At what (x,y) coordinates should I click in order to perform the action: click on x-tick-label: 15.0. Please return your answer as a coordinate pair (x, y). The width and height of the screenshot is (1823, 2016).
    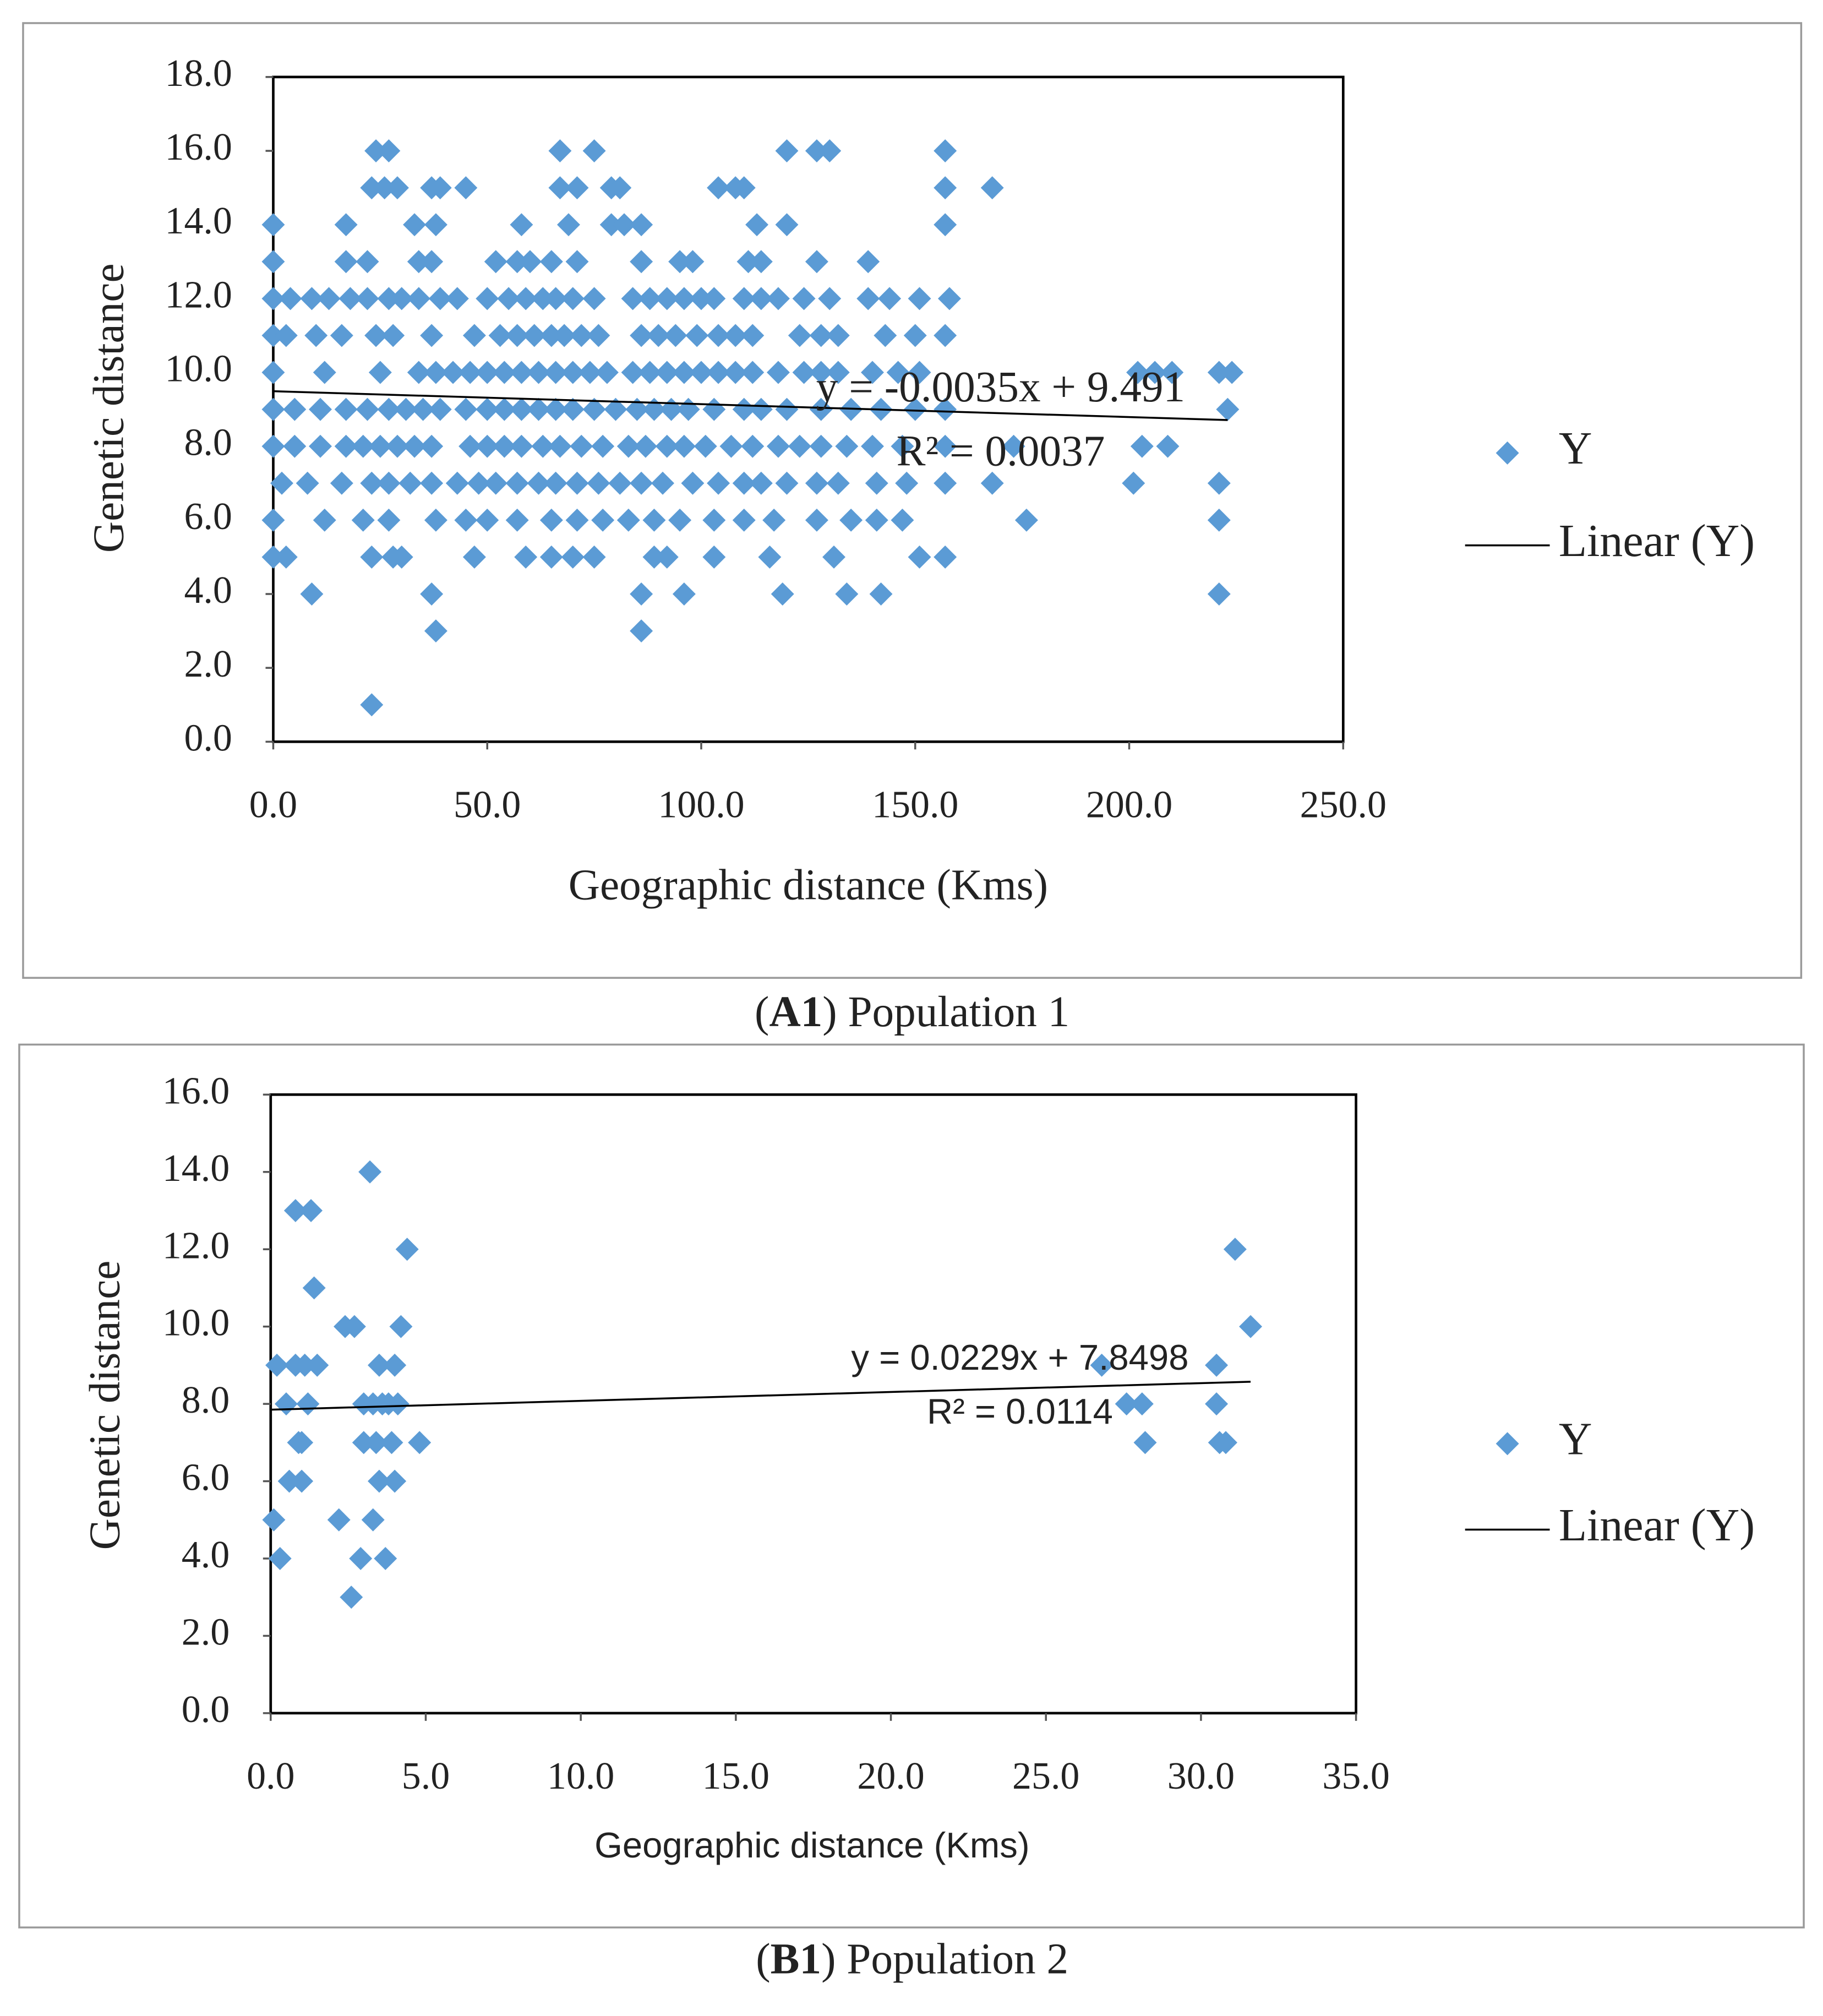
    Looking at the image, I should click on (735, 1776).